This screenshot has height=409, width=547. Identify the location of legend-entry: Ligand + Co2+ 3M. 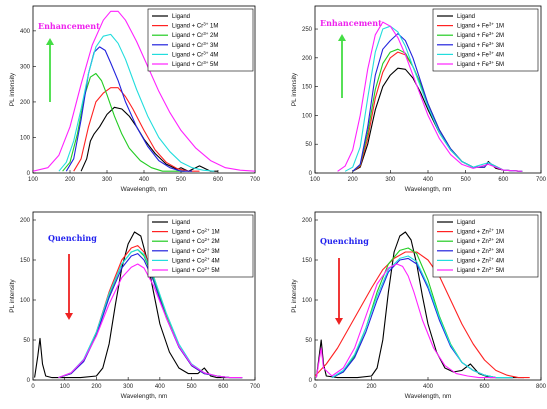
(196, 250).